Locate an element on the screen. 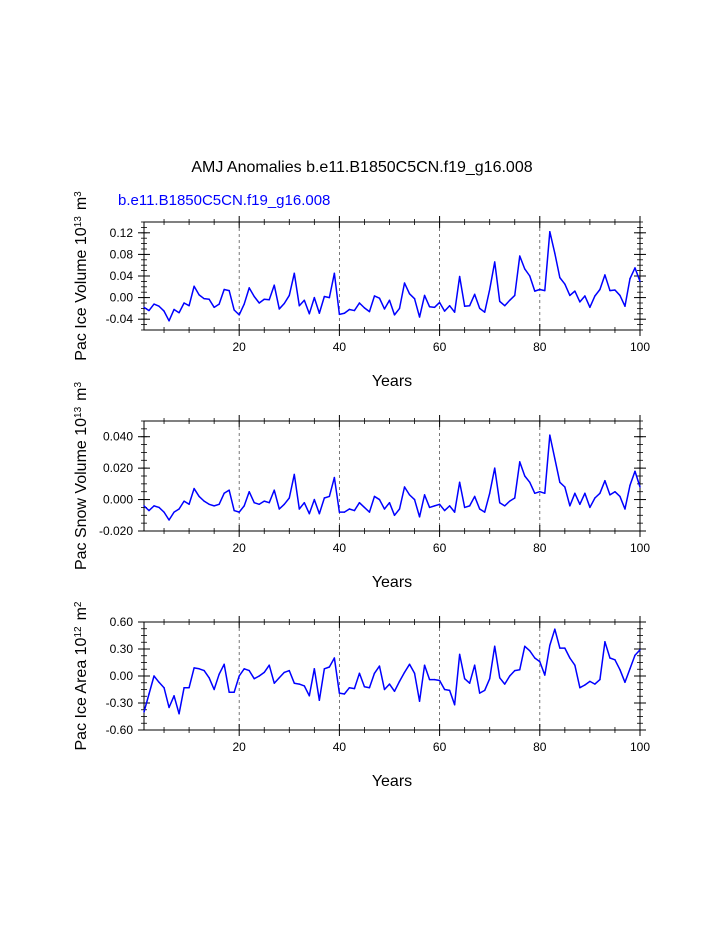 This screenshot has height=935, width=723. y-axis-title-ylabel-unit-exp: 2 is located at coordinates (78, 604).